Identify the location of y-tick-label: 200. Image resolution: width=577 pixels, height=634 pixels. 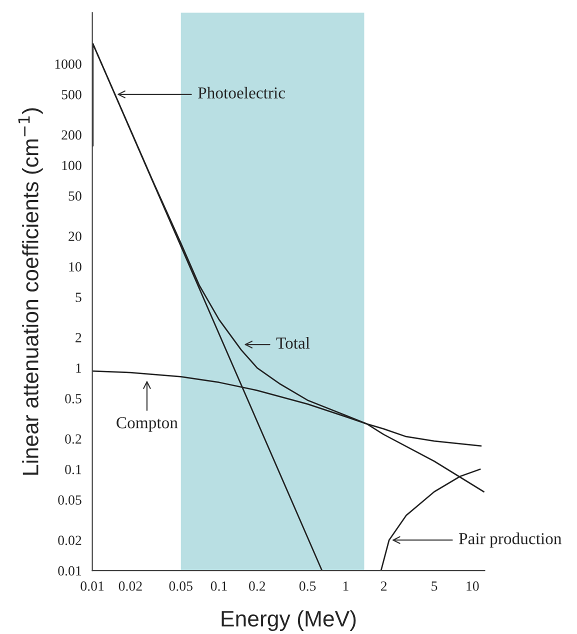
(72, 135).